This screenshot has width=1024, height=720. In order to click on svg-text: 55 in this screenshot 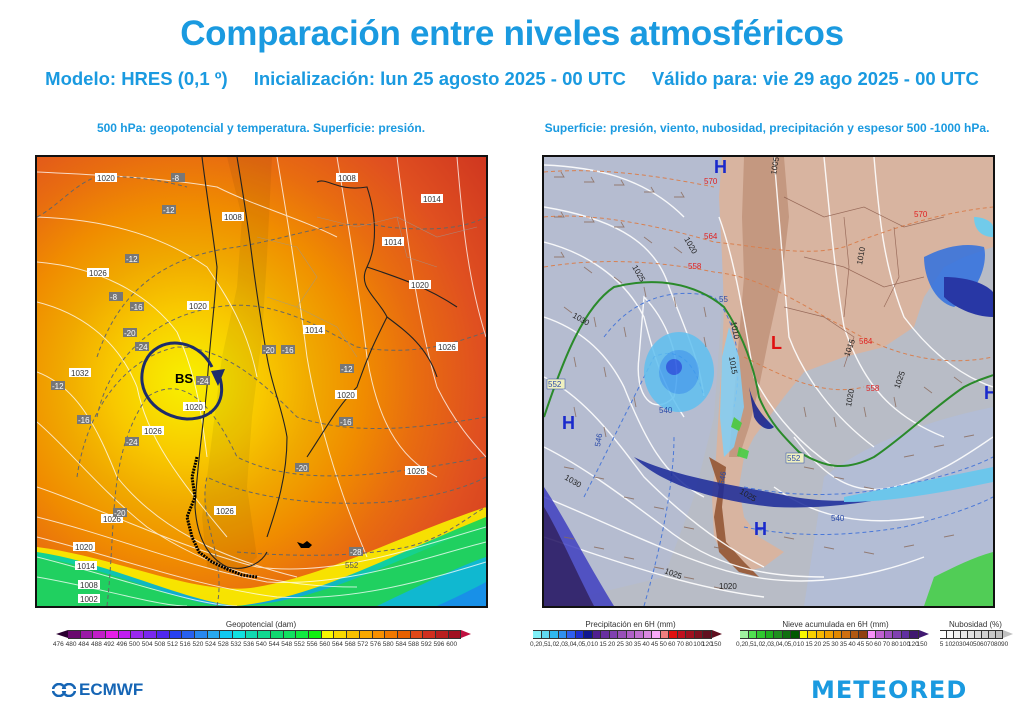, I will do `click(723, 299)`.